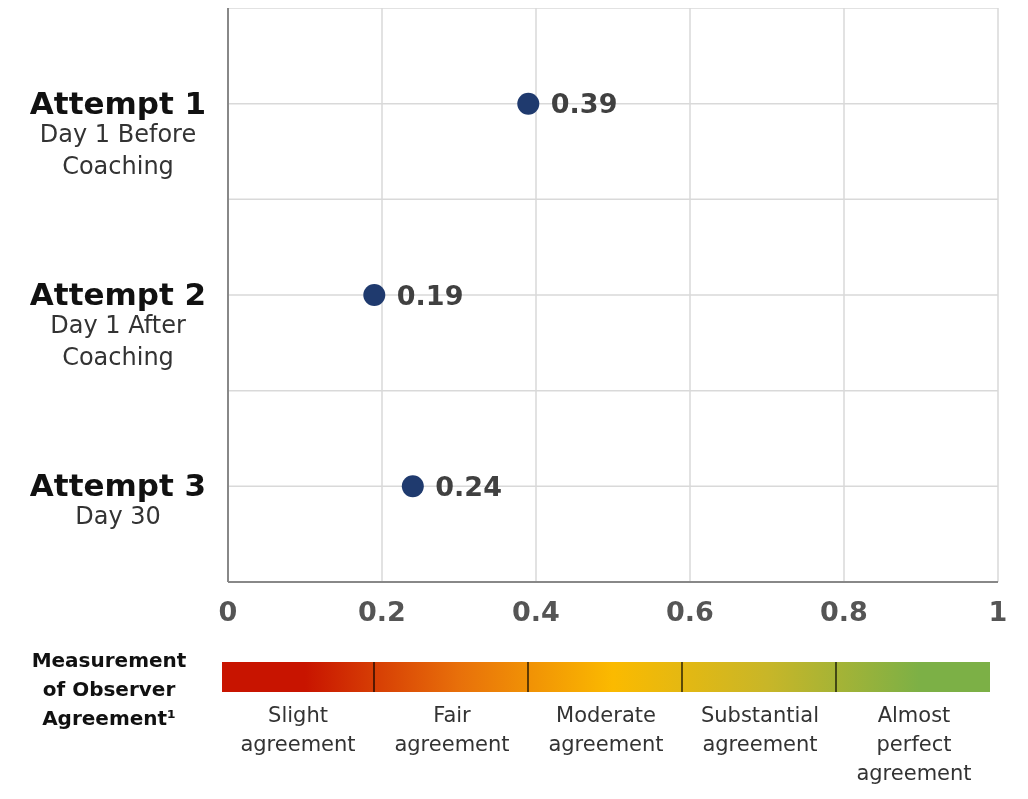 This screenshot has height=799, width=1028. What do you see at coordinates (452, 729) in the screenshot?
I see `text: Fair agreement` at bounding box center [452, 729].